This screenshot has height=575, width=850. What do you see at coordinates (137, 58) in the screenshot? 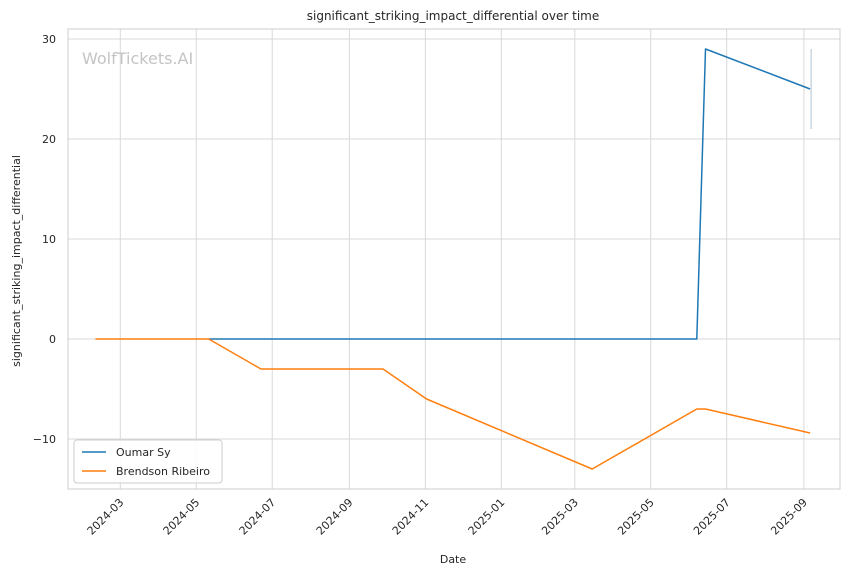
I see `watermark: WolfTickets.AI` at bounding box center [137, 58].